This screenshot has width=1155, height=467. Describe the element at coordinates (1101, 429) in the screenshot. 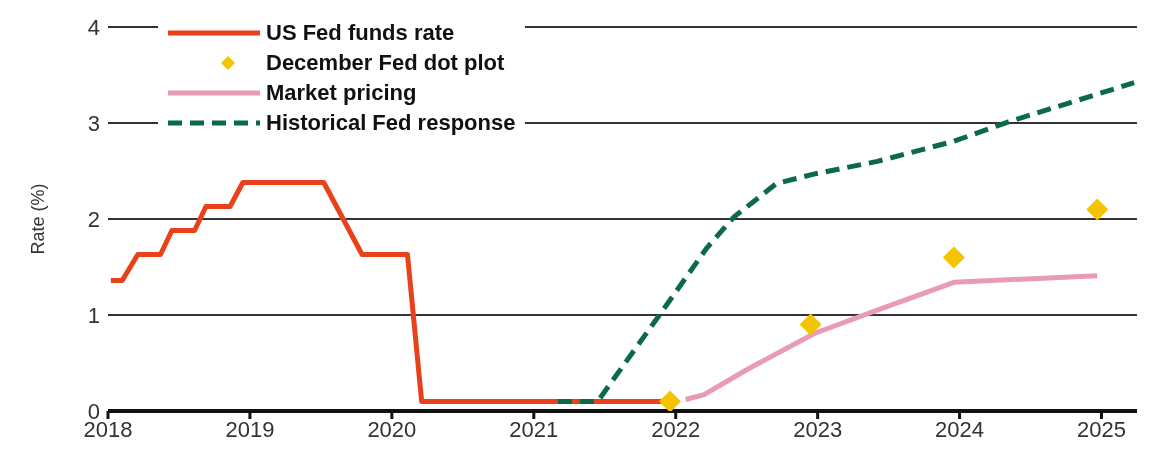

I see `x-tick-label: 2025` at that location.